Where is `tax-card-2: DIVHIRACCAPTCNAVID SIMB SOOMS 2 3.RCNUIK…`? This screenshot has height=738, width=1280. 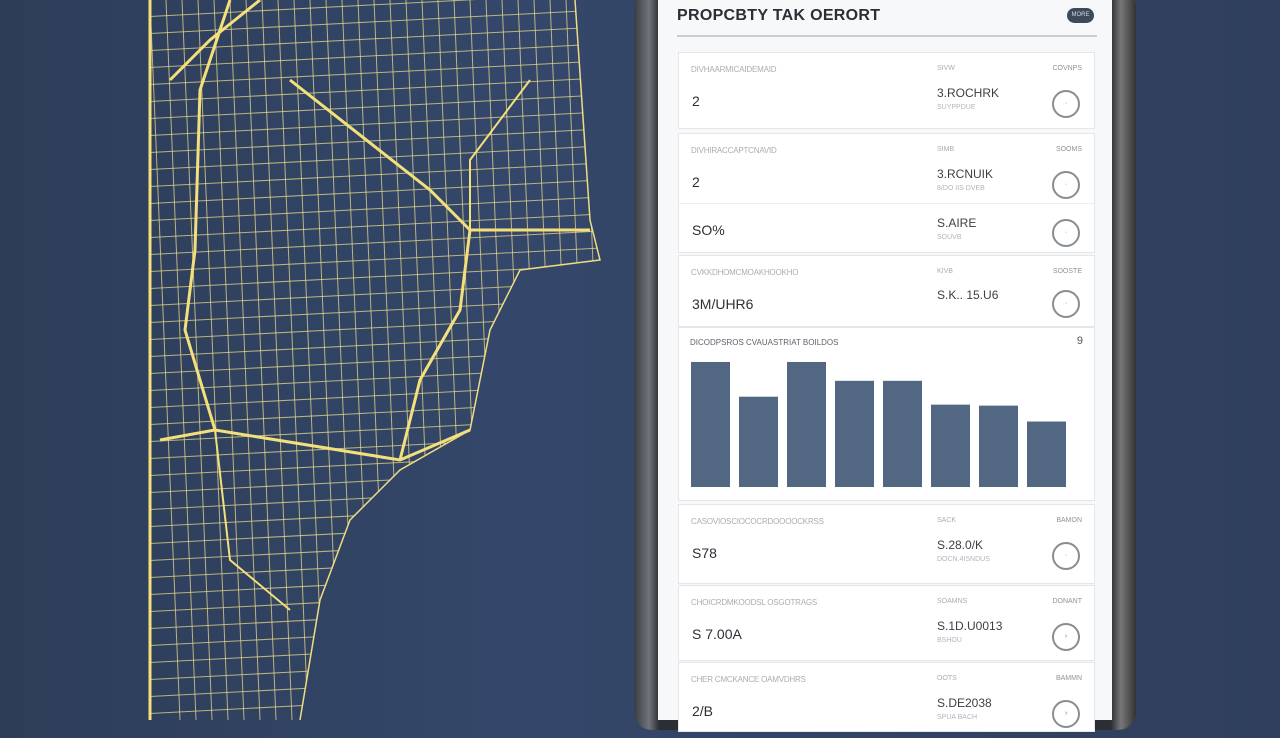 tax-card-2: DIVHIRACCAPTCNAVID SIMB SOOMS 2 3.RCNUIK… is located at coordinates (886, 193).